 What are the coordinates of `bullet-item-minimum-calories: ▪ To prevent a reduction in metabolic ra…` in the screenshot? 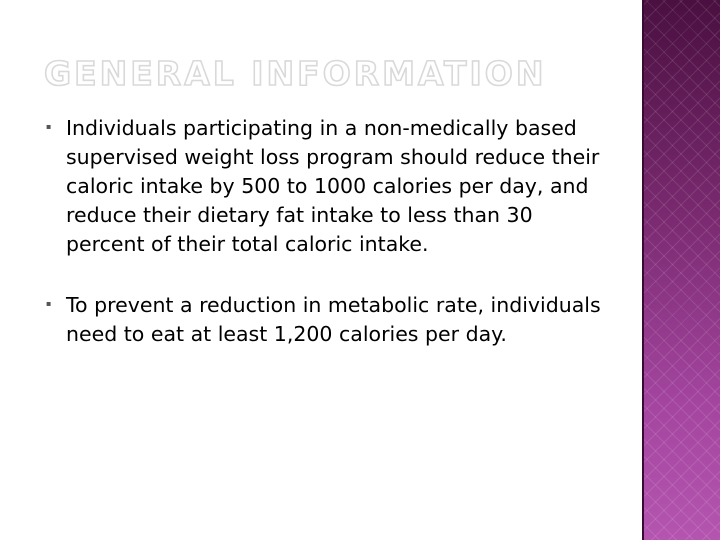 It's located at (331, 320).